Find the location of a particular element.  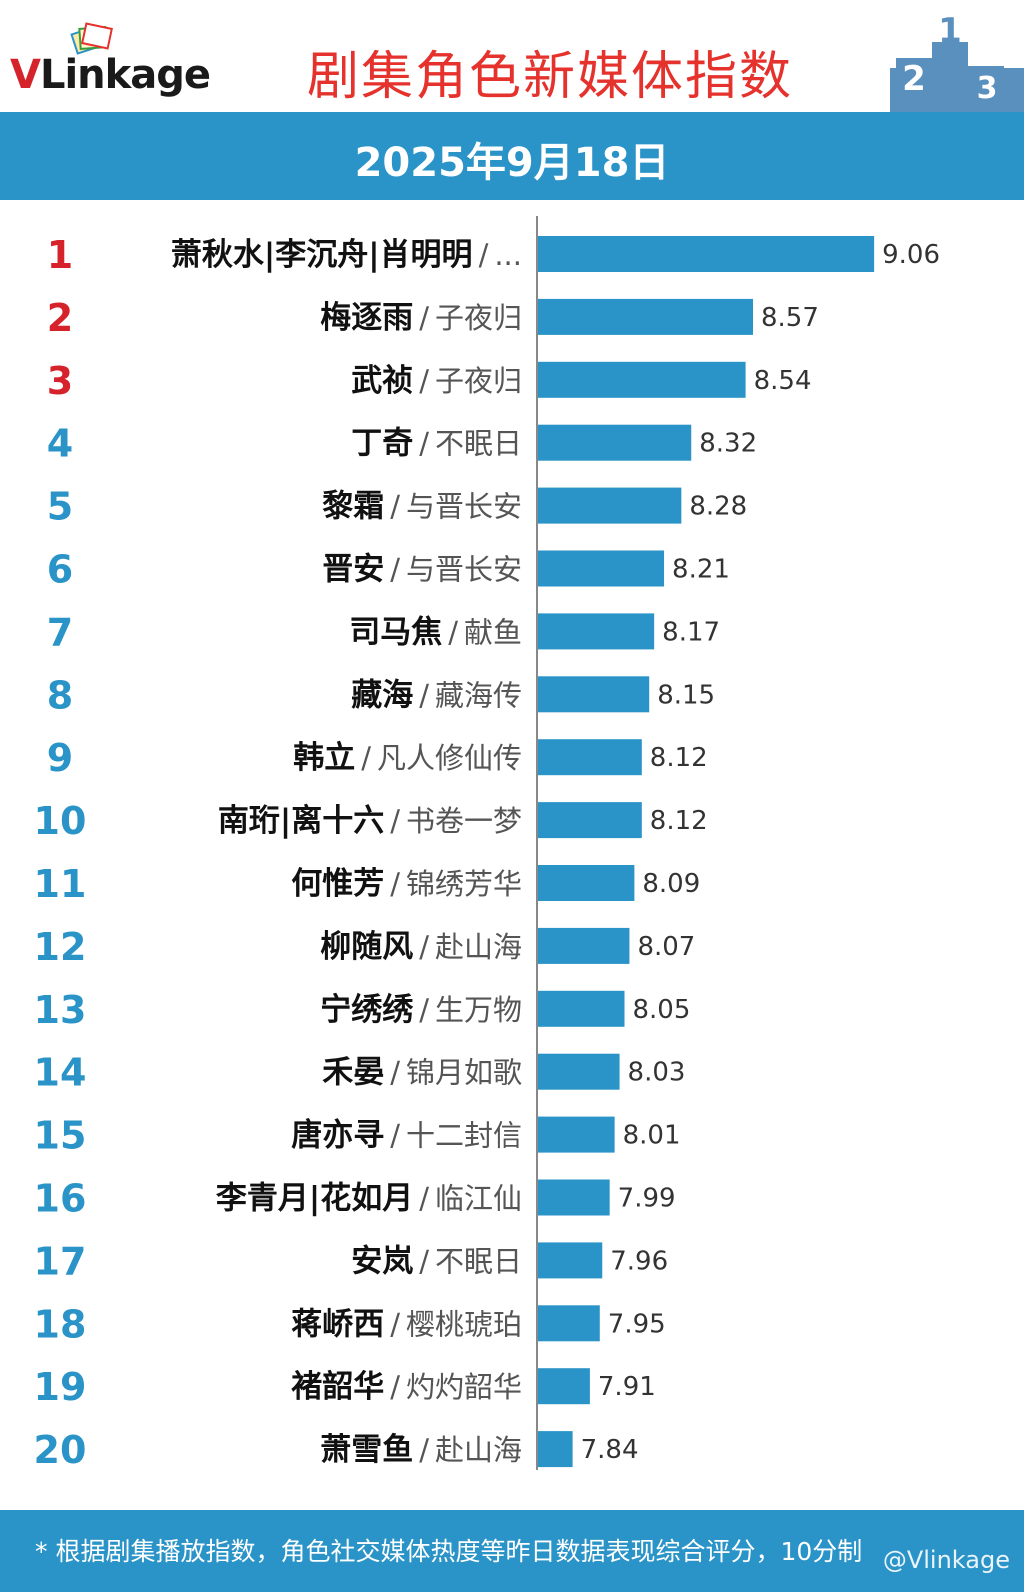

value-label: 8.07 is located at coordinates (666, 947).